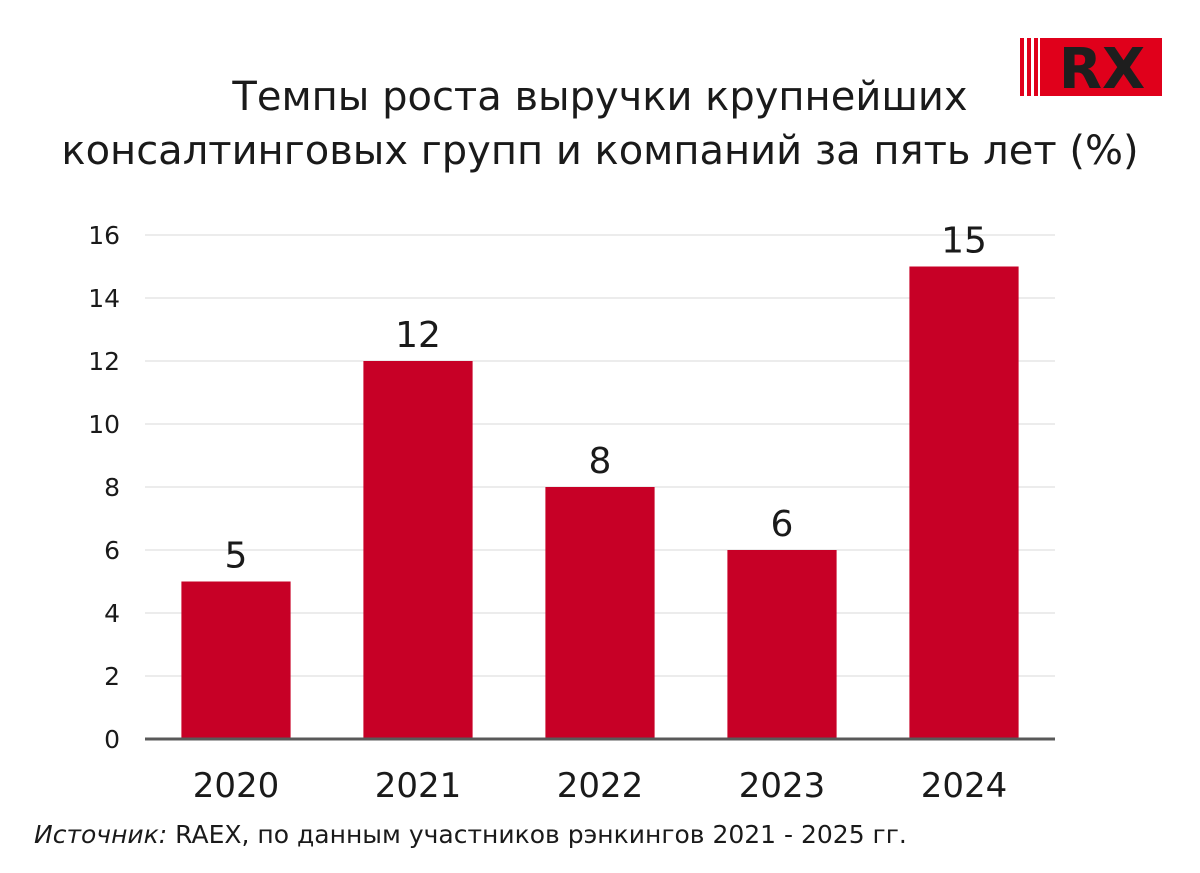 Image resolution: width=1200 pixels, height=873 pixels. Describe the element at coordinates (600, 786) in the screenshot. I see `x-tick-label: 2022` at that location.